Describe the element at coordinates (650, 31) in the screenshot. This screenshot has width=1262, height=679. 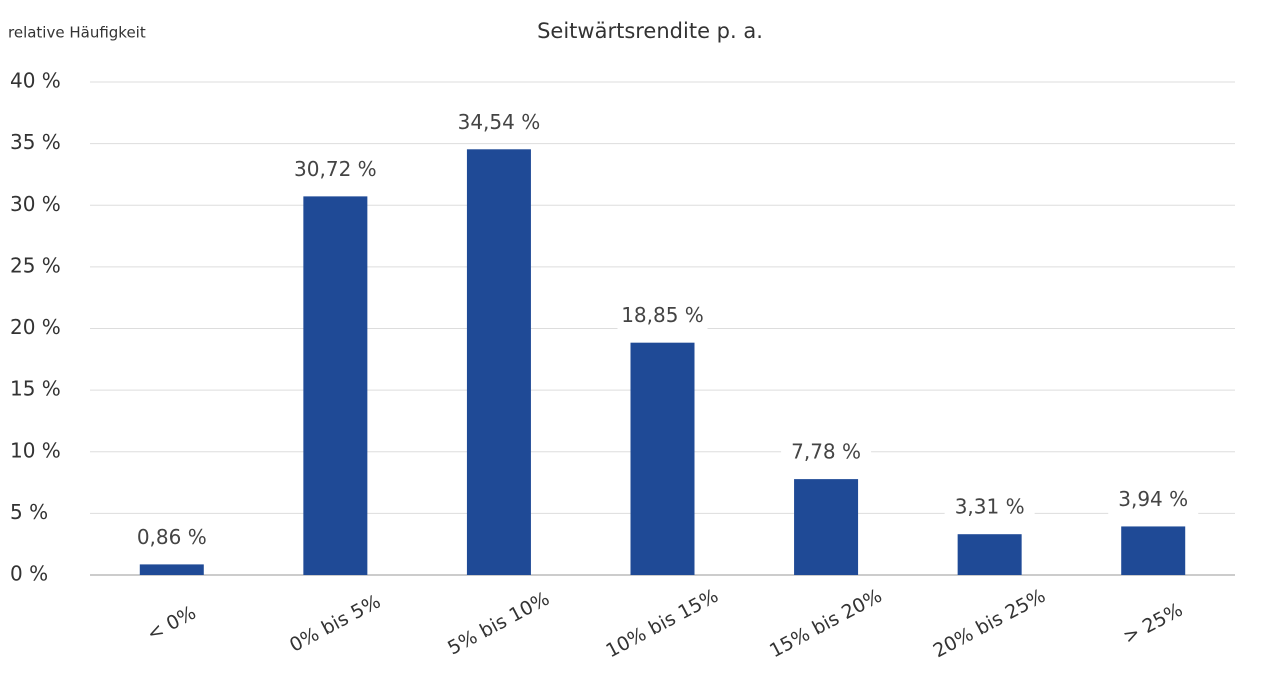
I see `chart-title: Seitwärtsrendite p. a.` at that location.